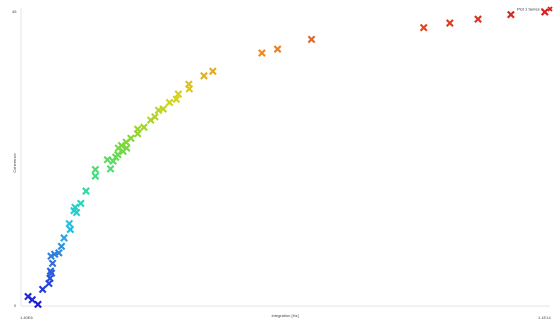  What do you see at coordinates (15, 305) in the screenshot?
I see `y-tick-label-min: 0` at bounding box center [15, 305].